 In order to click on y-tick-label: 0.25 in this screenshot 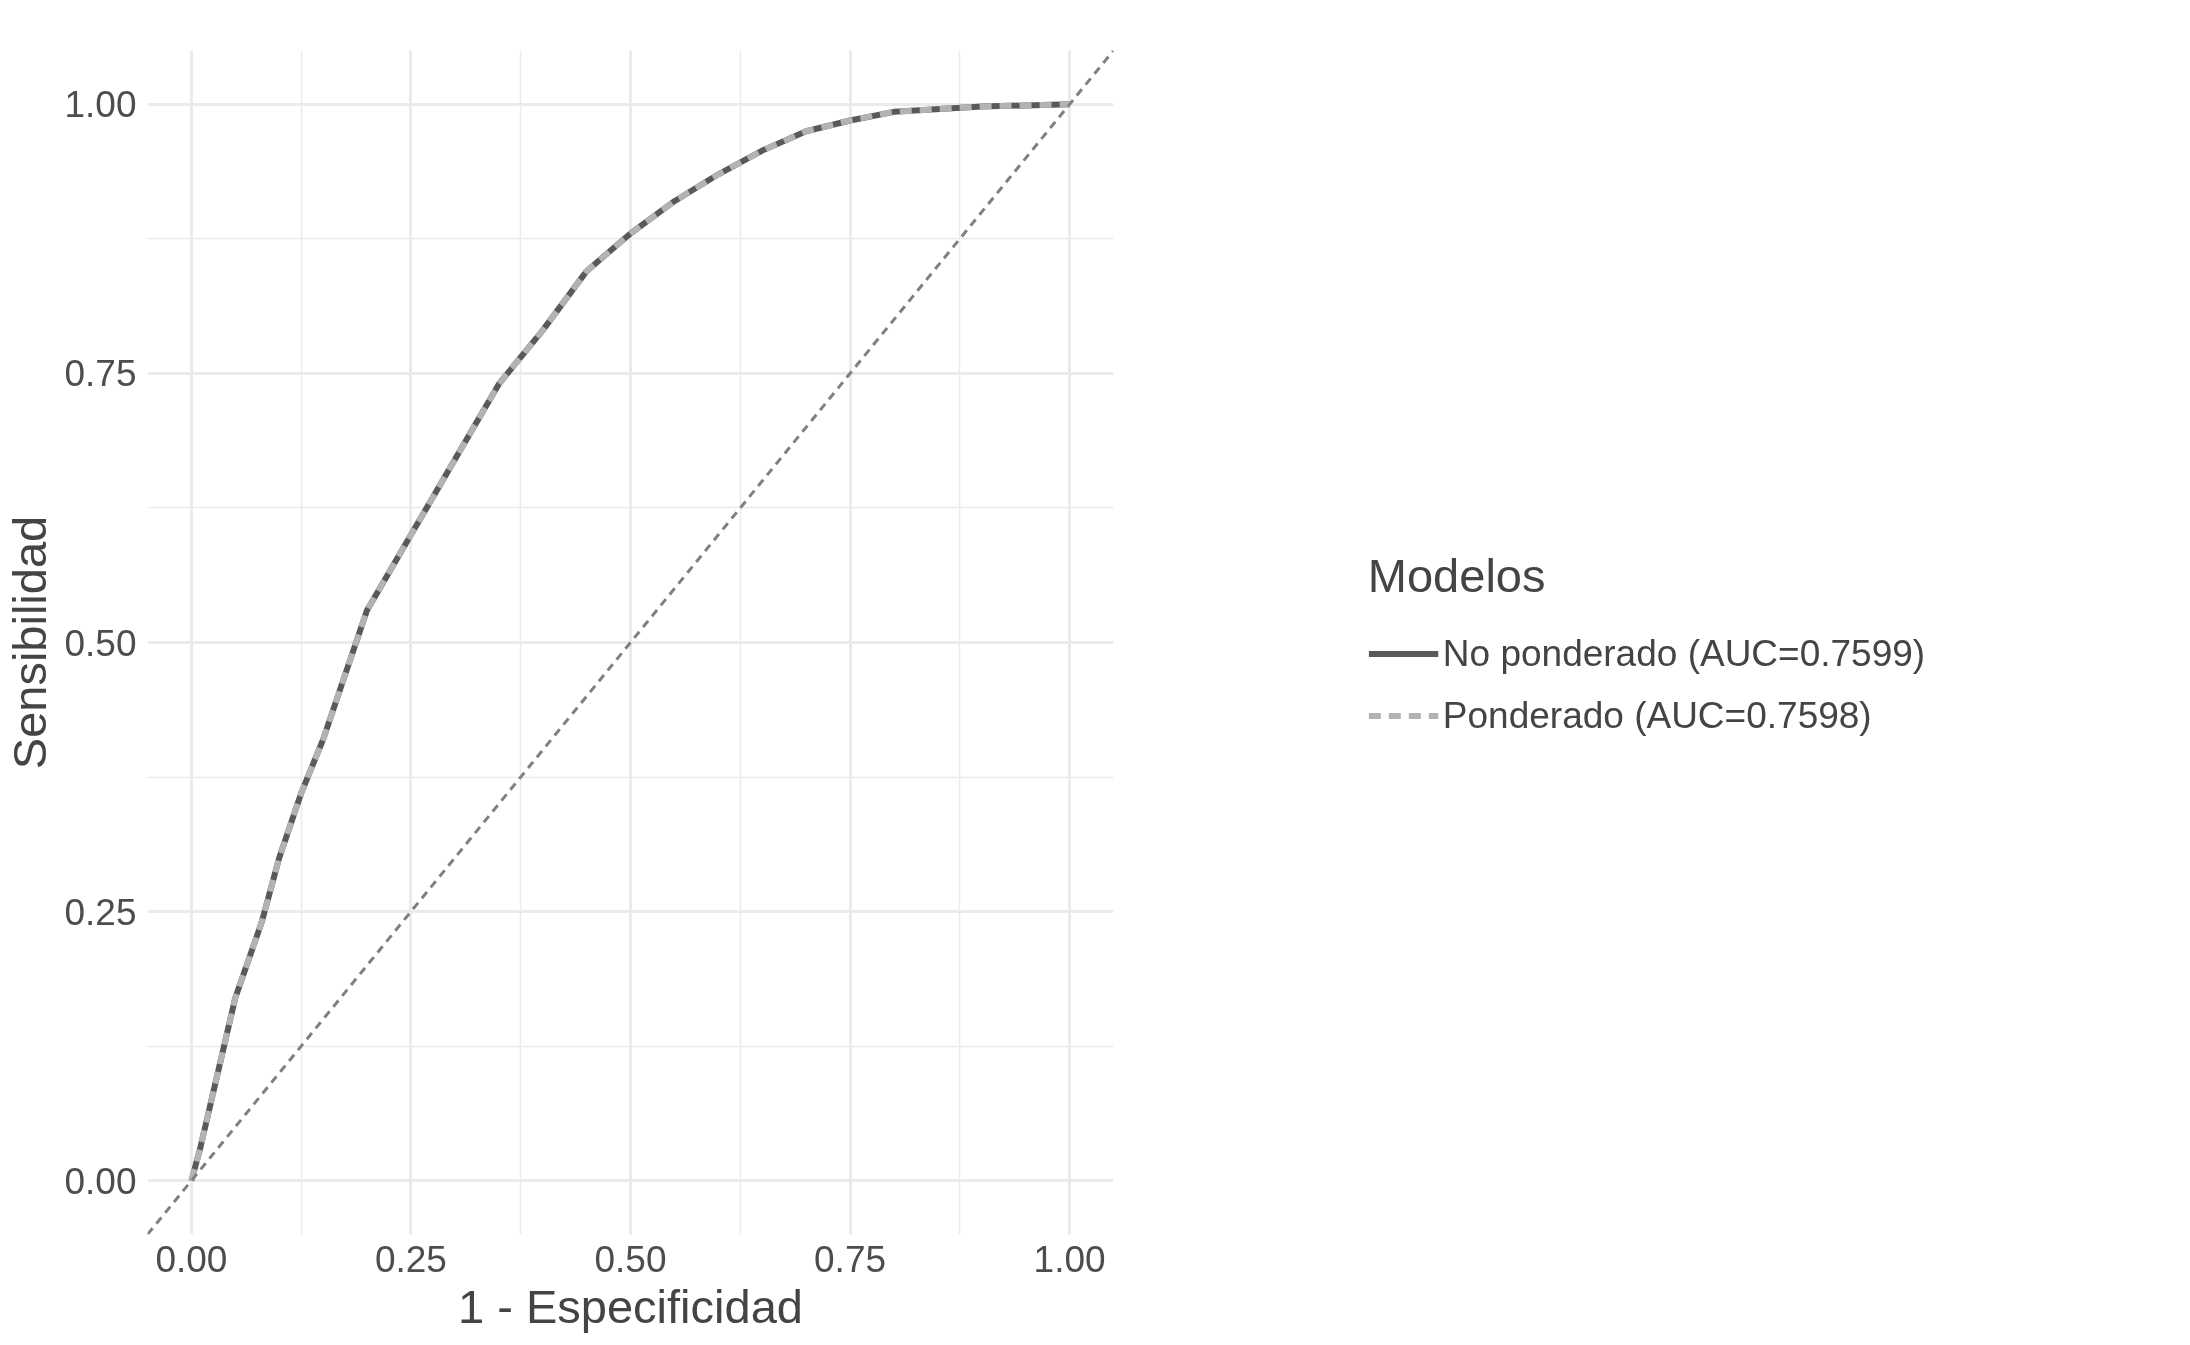, I will do `click(100, 912)`.